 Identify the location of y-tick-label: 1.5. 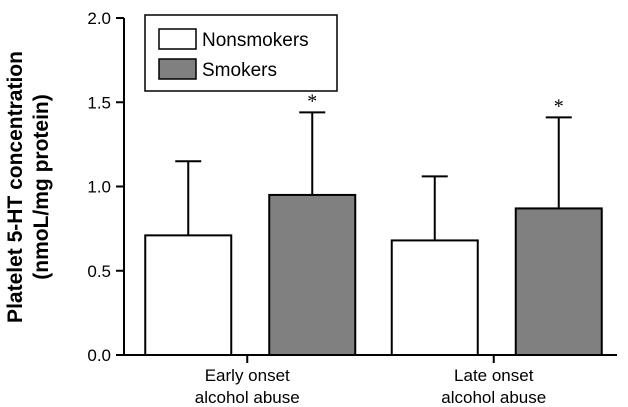
(99, 102).